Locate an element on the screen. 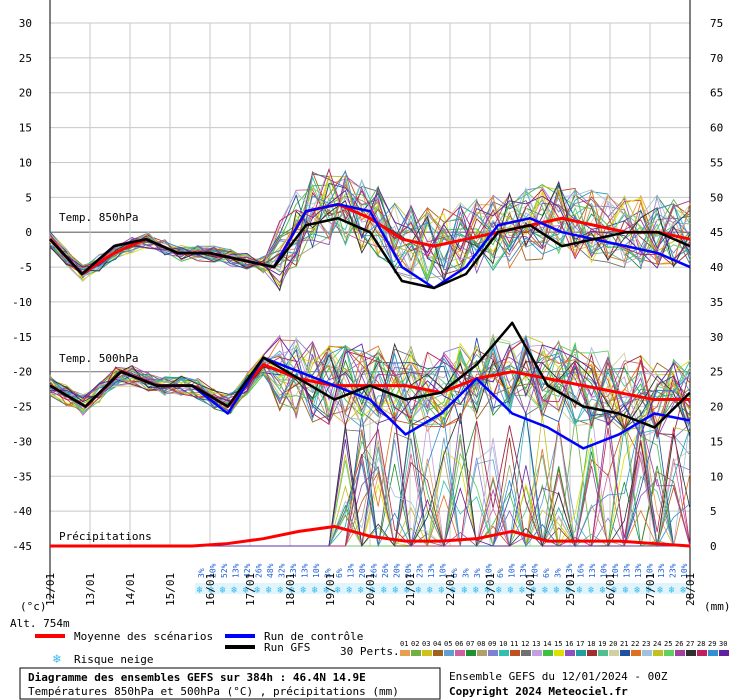 Image resolution: width=740 pixels, height=700 pixels. right-tick-label: 55 is located at coordinates (716, 162).